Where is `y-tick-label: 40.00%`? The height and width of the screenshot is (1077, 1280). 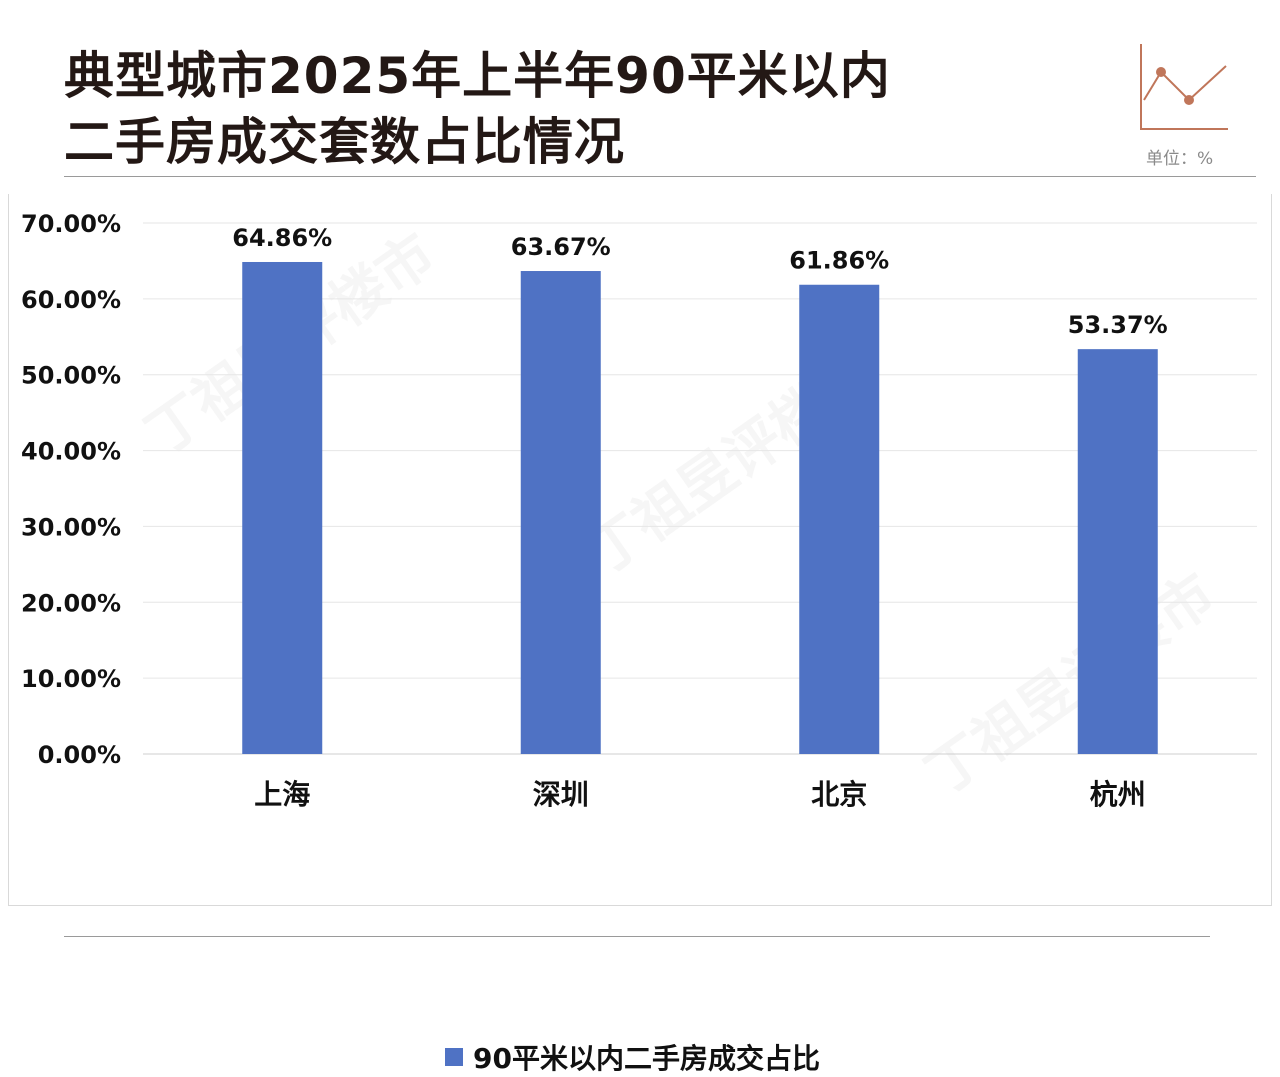
y-tick-label: 40.00% is located at coordinates (71, 452).